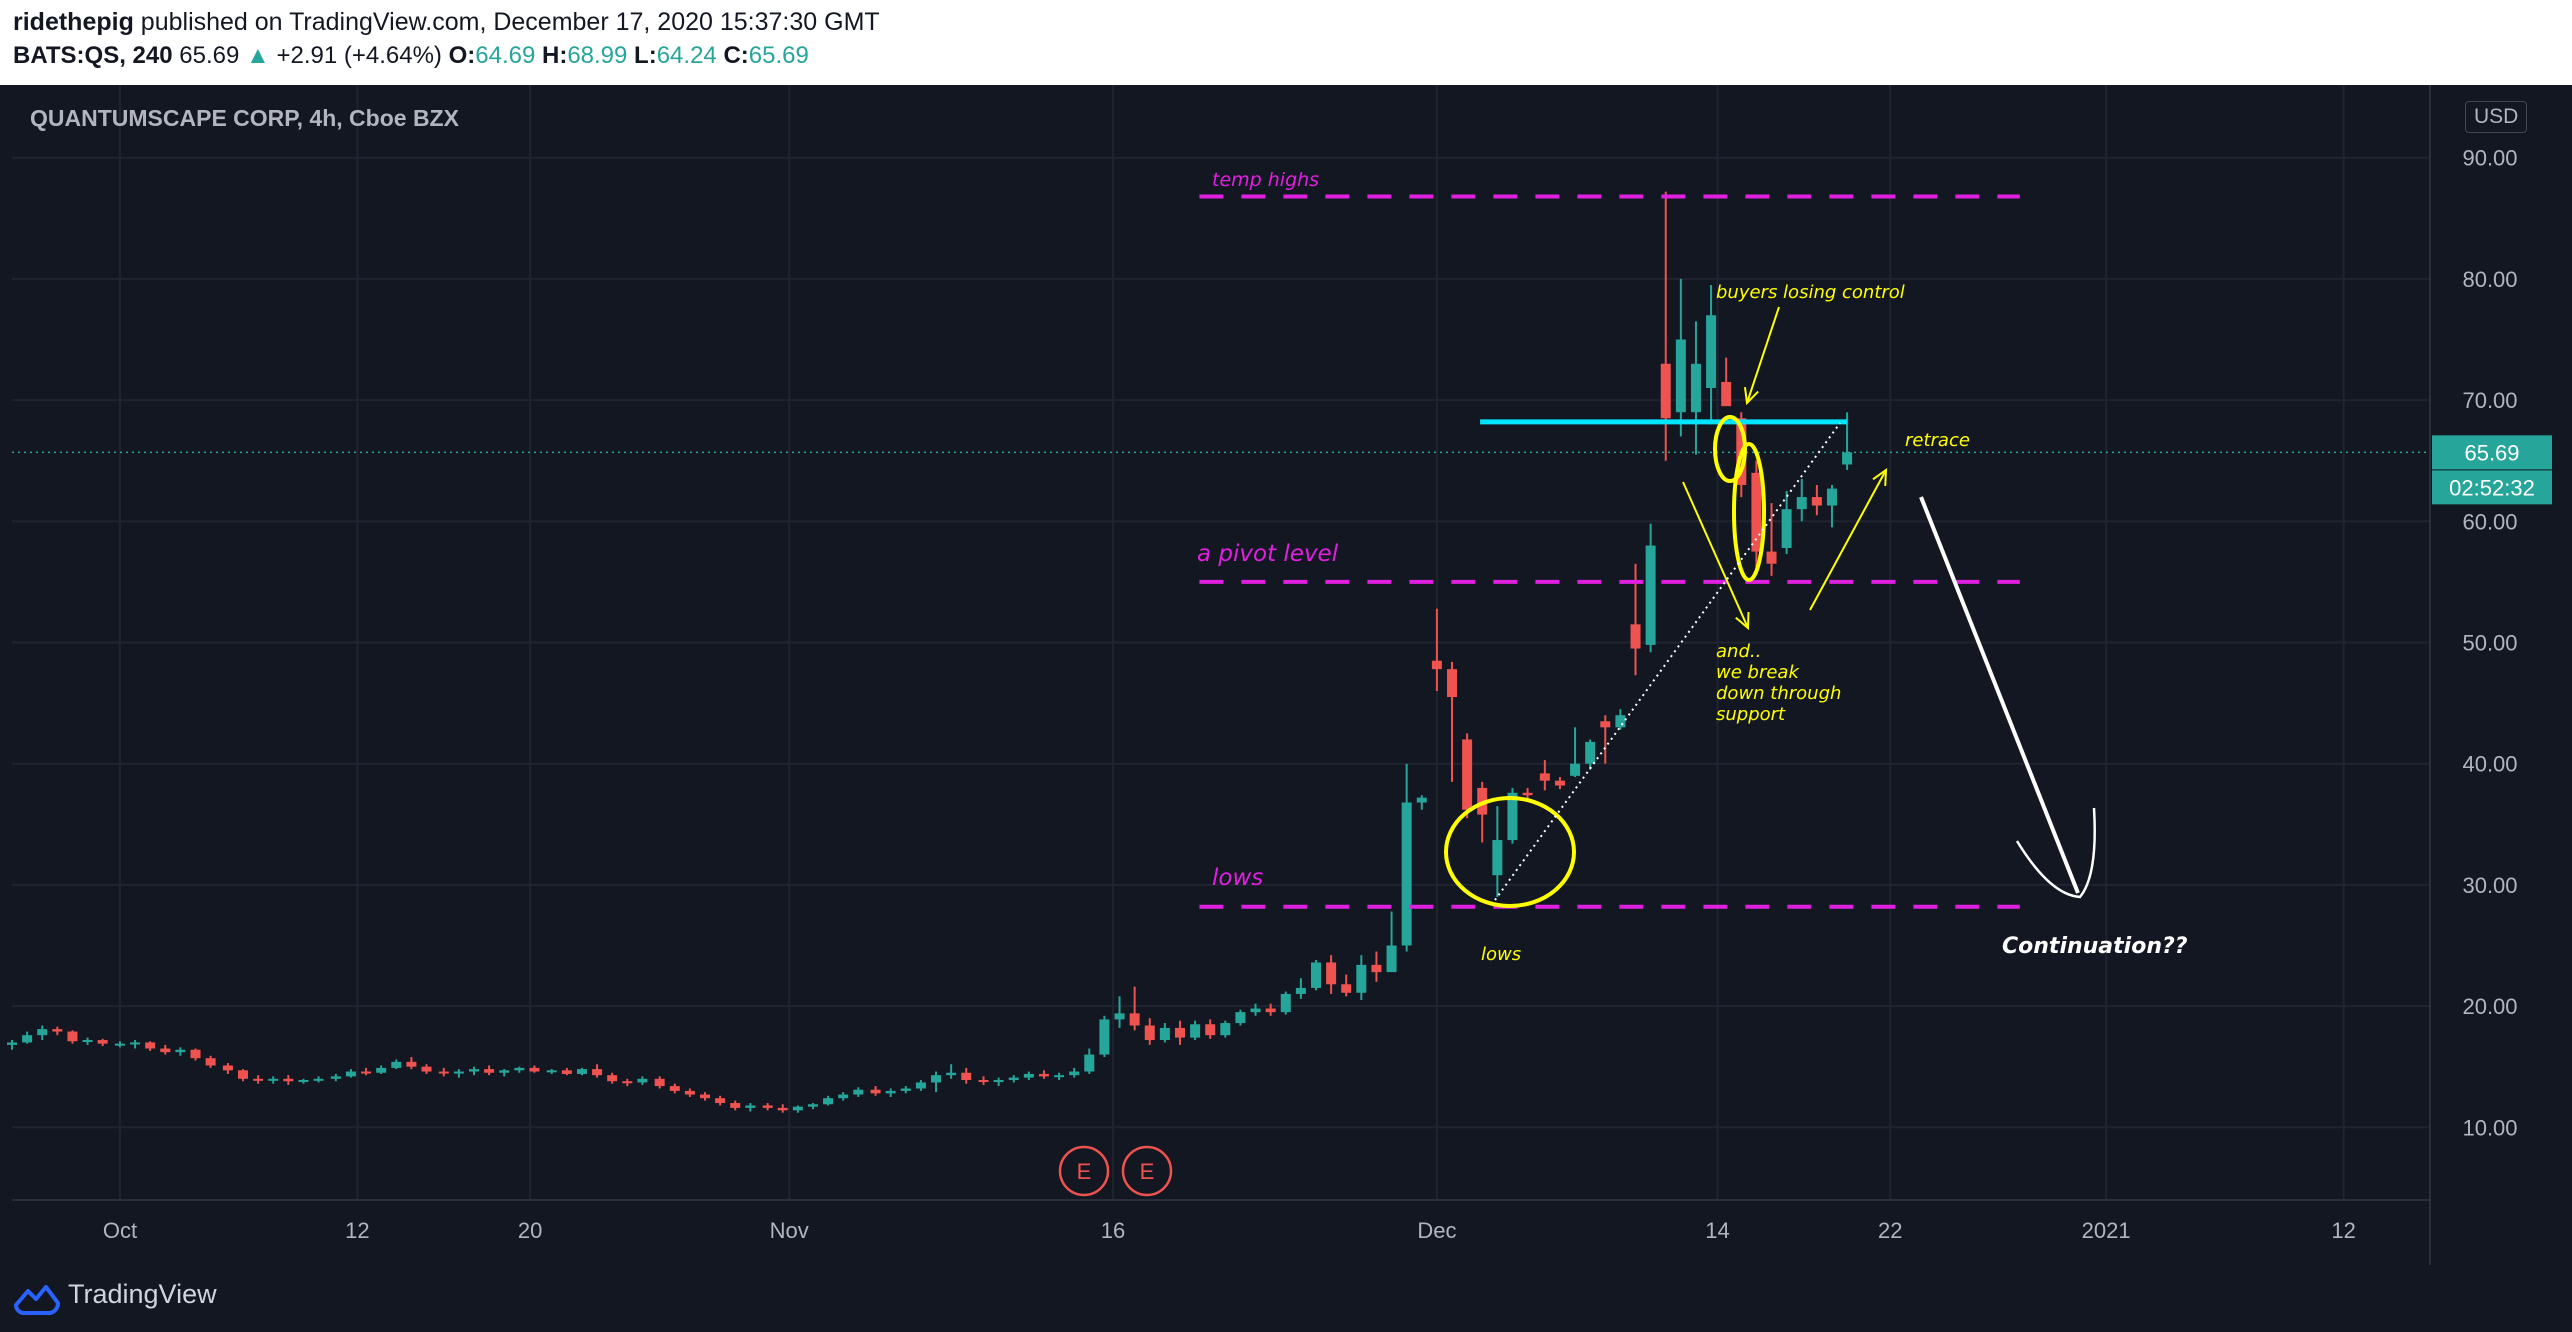  Describe the element at coordinates (2489, 279) in the screenshot. I see `y-tick-label: 80.00` at that location.